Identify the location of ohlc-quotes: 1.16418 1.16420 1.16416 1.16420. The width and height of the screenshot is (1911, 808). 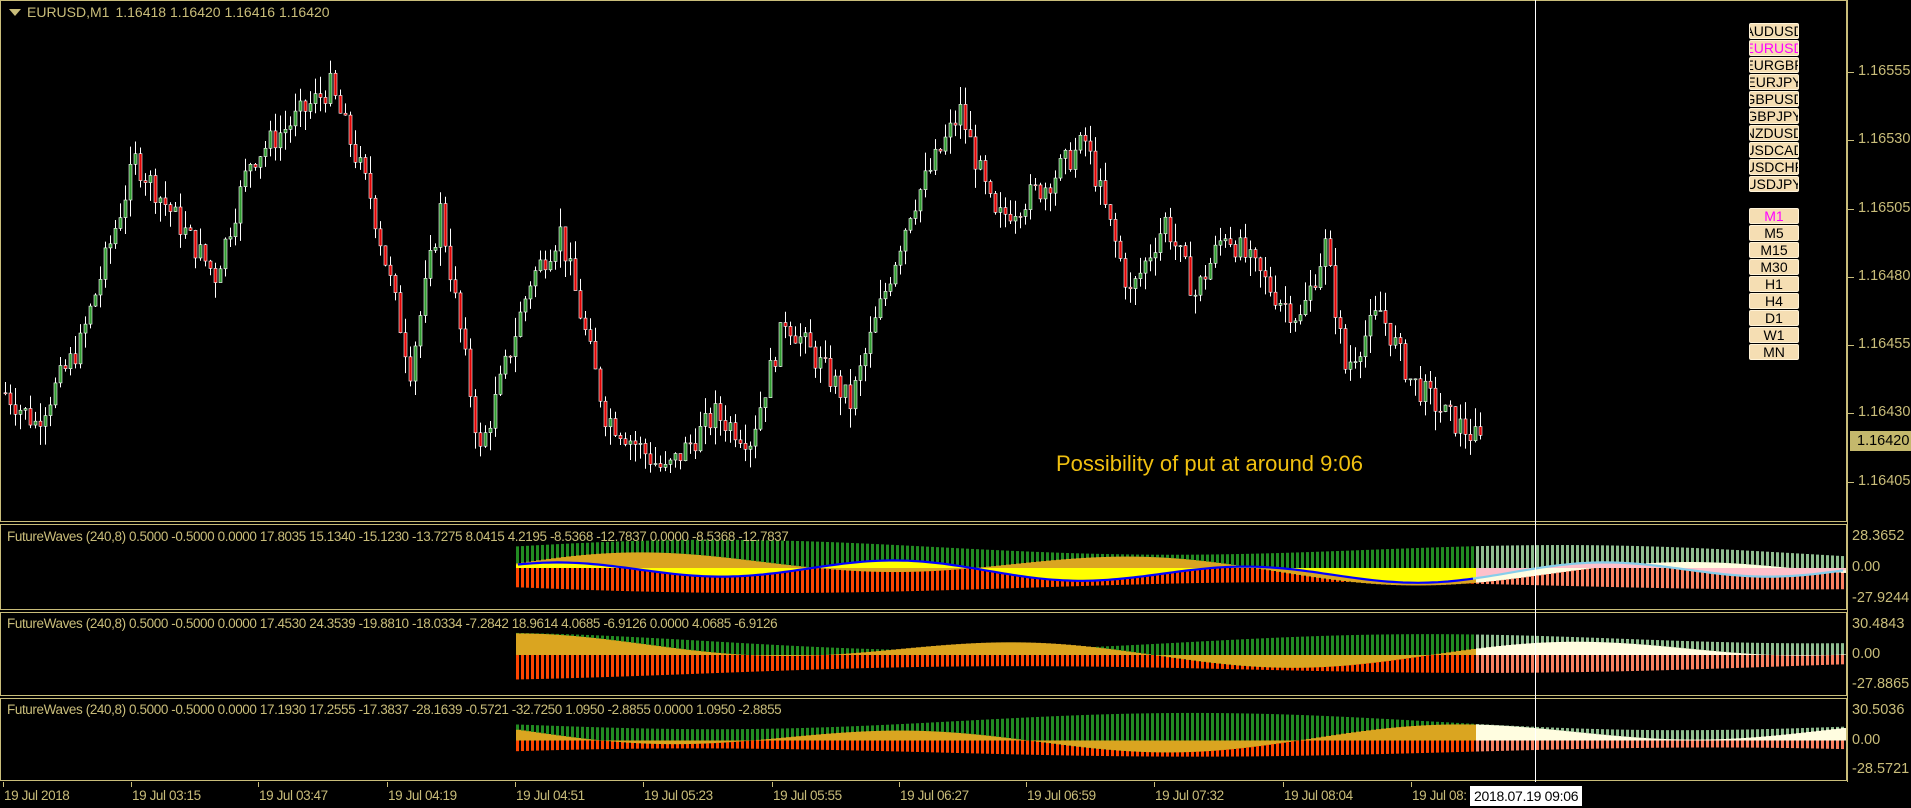
(222, 12).